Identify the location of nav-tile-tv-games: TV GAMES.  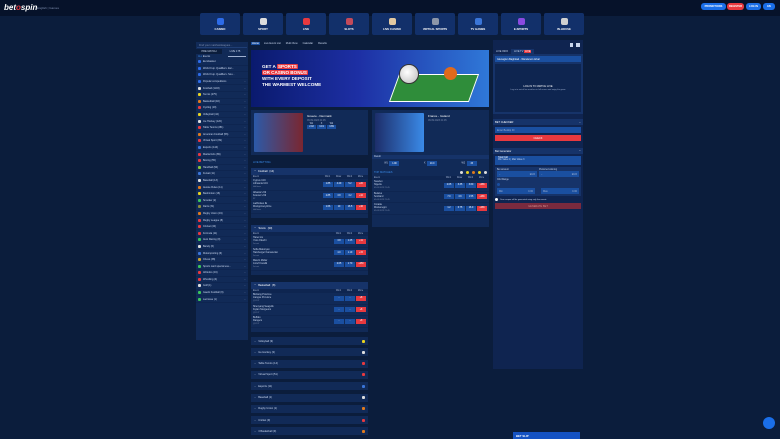
(478, 24).